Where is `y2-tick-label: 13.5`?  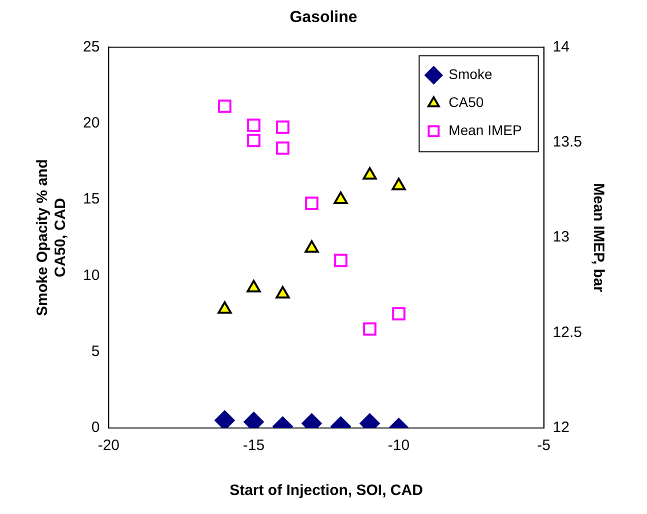
y2-tick-label: 13.5 is located at coordinates (567, 142).